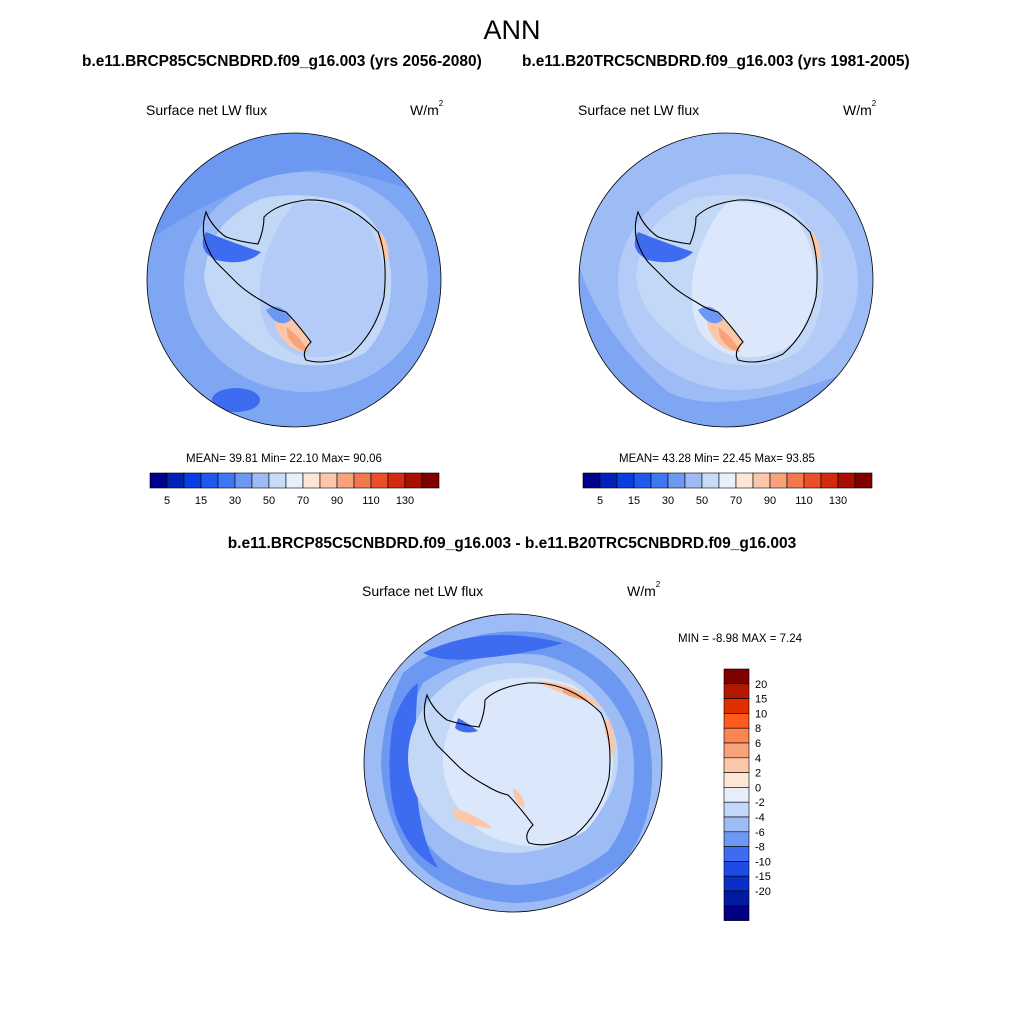 Image resolution: width=1024 pixels, height=1024 pixels. What do you see at coordinates (294, 489) in the screenshot?
I see `colorbar-panel1: 5 15 30 50 70 90 110 130` at bounding box center [294, 489].